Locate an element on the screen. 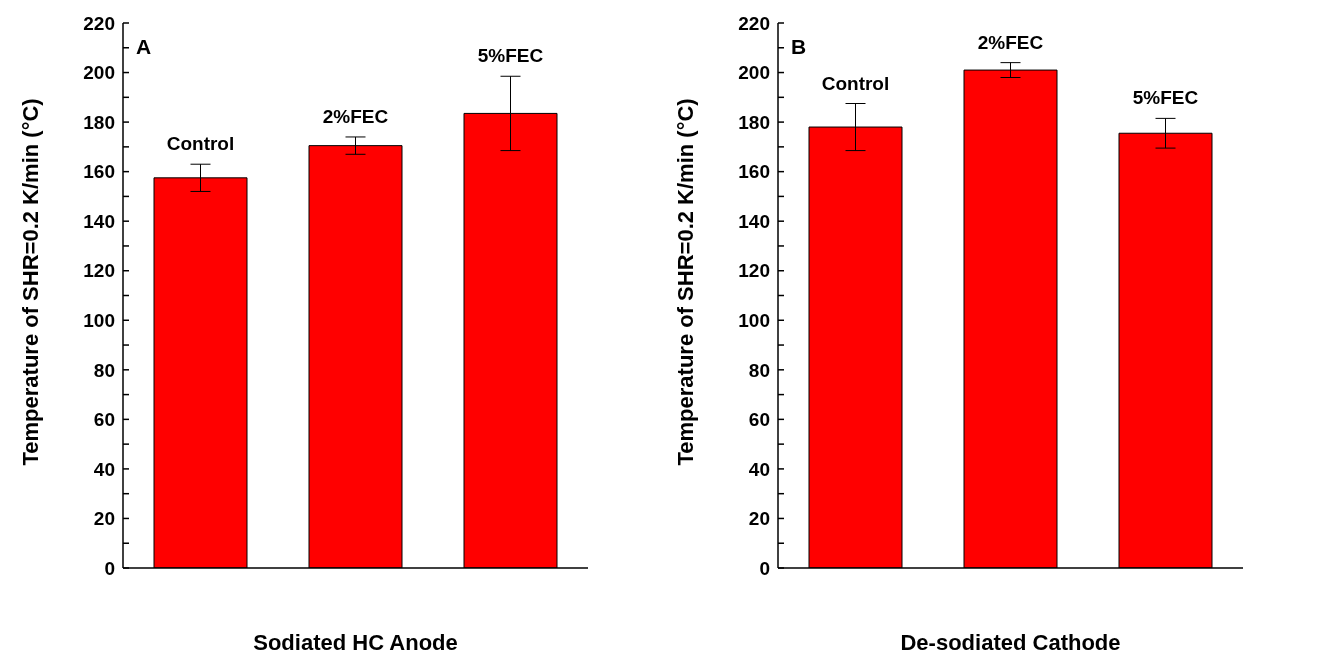 This screenshot has height=658, width=1329. x-axis-title: De-sodiated Cathode is located at coordinates (1010, 642).